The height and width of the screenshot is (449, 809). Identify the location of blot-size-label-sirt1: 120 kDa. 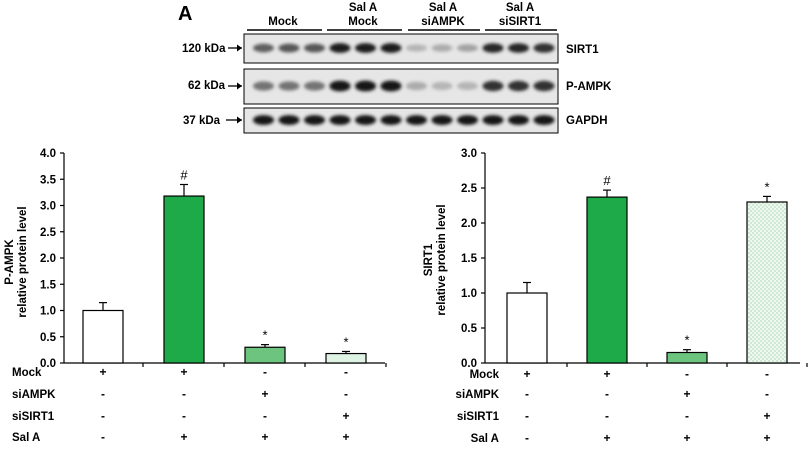
(204, 49).